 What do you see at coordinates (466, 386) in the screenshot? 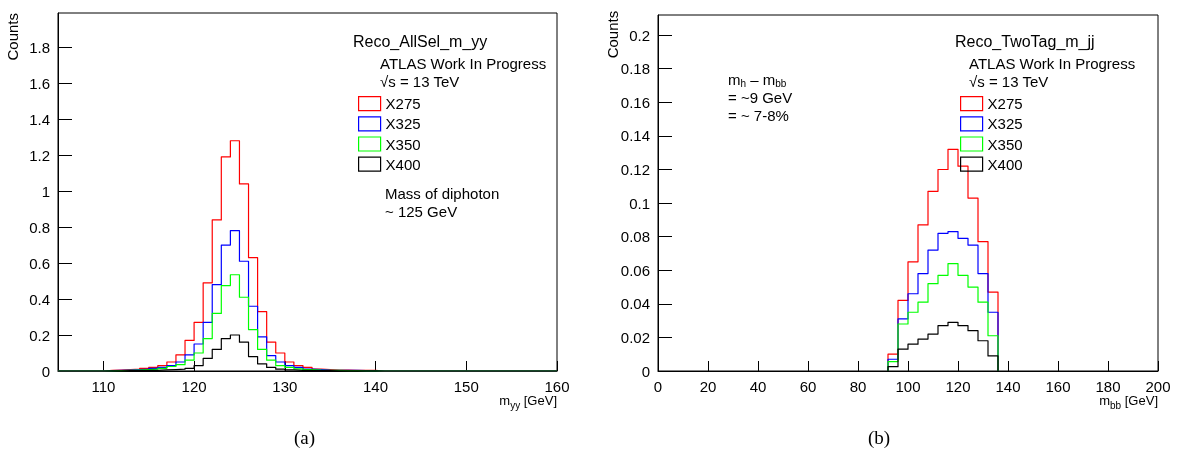
I see `x-tick-label: 150` at bounding box center [466, 386].